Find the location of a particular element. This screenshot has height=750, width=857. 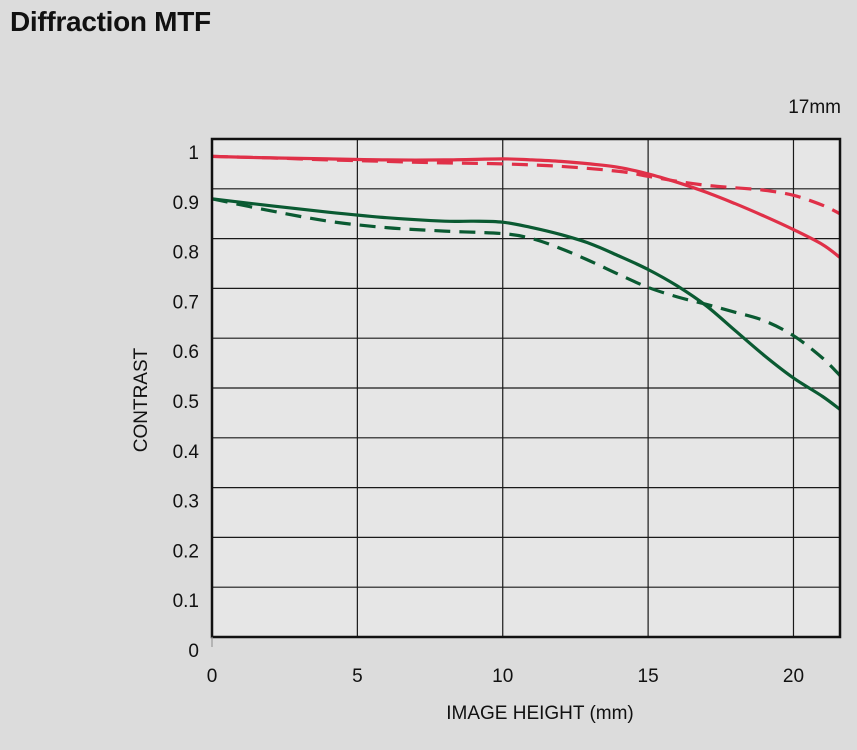

y-tick-label: 0.5 is located at coordinates (186, 402).